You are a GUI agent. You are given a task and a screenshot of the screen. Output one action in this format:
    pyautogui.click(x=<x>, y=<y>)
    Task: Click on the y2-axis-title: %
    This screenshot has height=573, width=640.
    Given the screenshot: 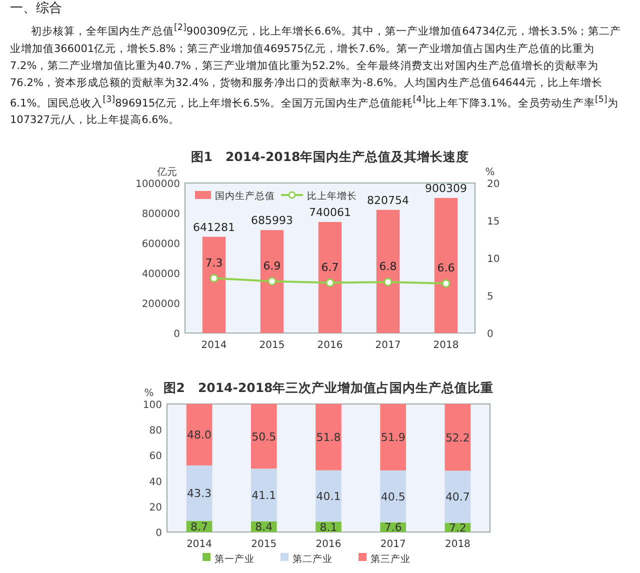 What is the action you would take?
    pyautogui.click(x=490, y=172)
    